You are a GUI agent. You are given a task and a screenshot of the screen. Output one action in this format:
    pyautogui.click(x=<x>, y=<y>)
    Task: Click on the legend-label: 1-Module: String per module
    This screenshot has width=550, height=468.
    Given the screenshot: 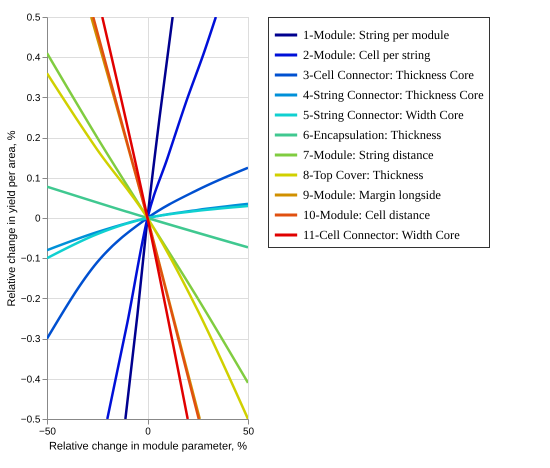 What is the action you would take?
    pyautogui.click(x=376, y=35)
    